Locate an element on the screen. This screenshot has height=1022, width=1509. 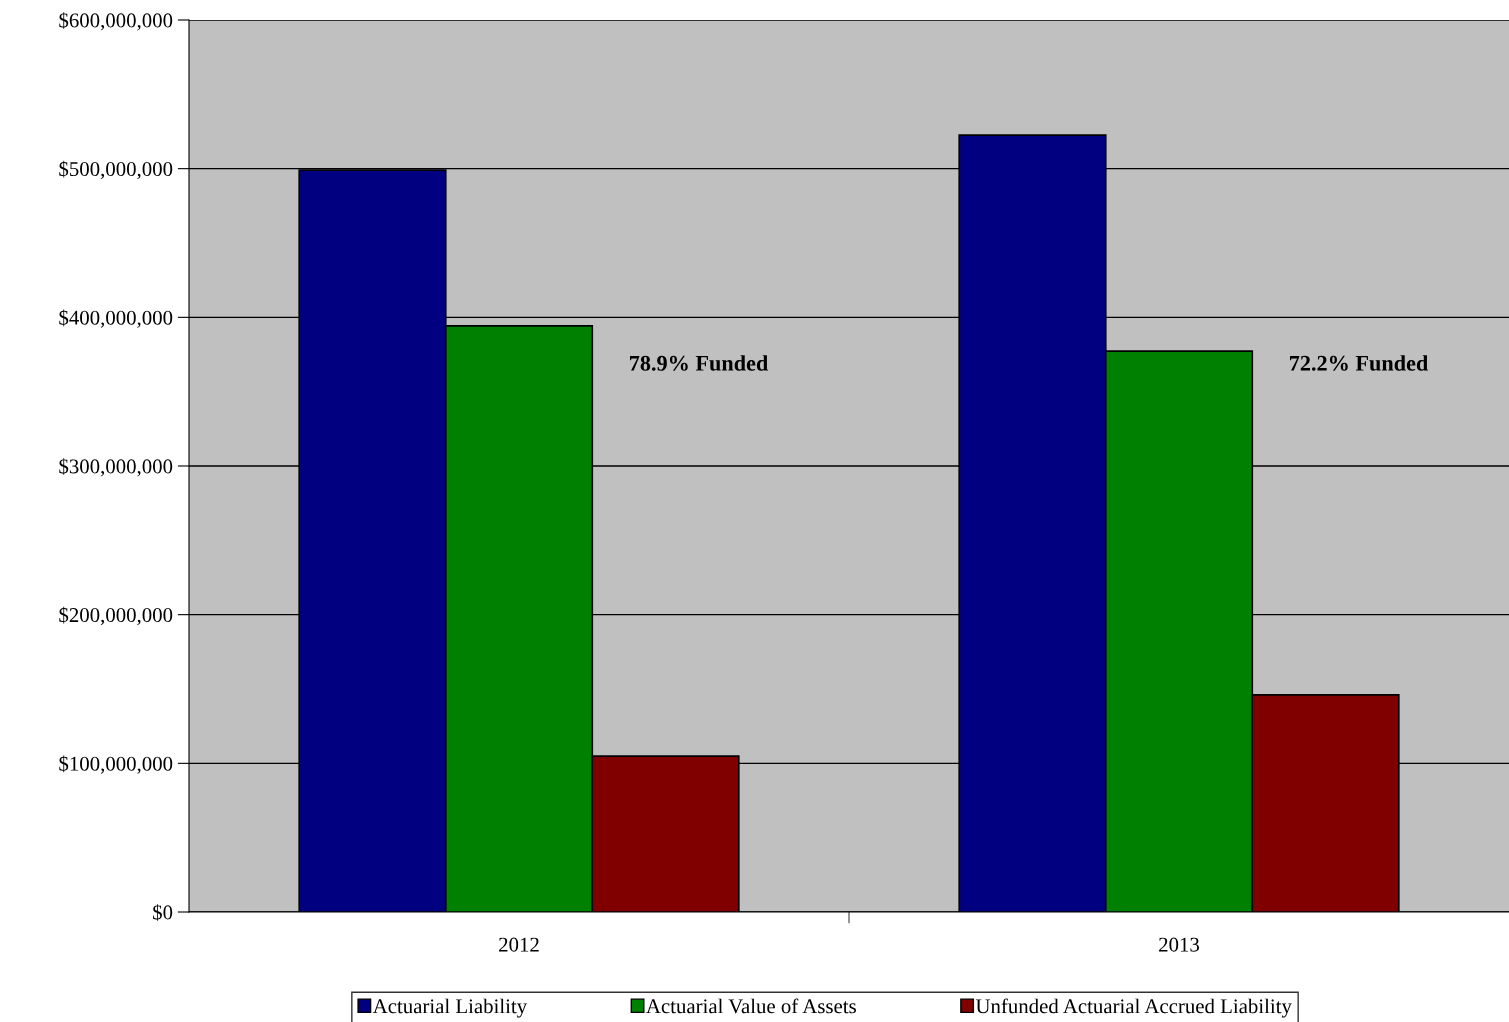
x-tick-label: 2013 is located at coordinates (1179, 944).